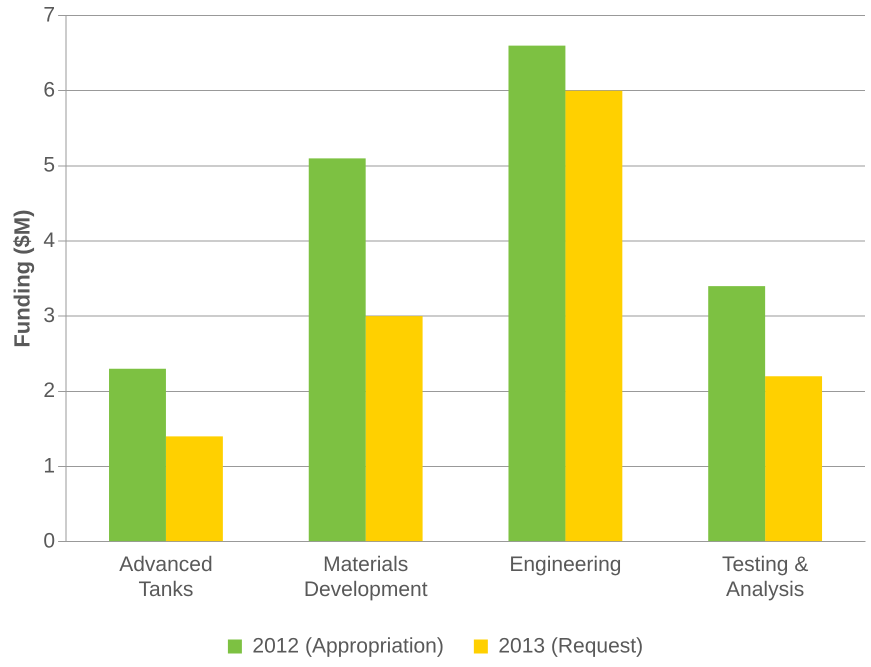 This screenshot has height=667, width=871. I want to click on legend-label: 2012 (Appropriation), so click(348, 646).